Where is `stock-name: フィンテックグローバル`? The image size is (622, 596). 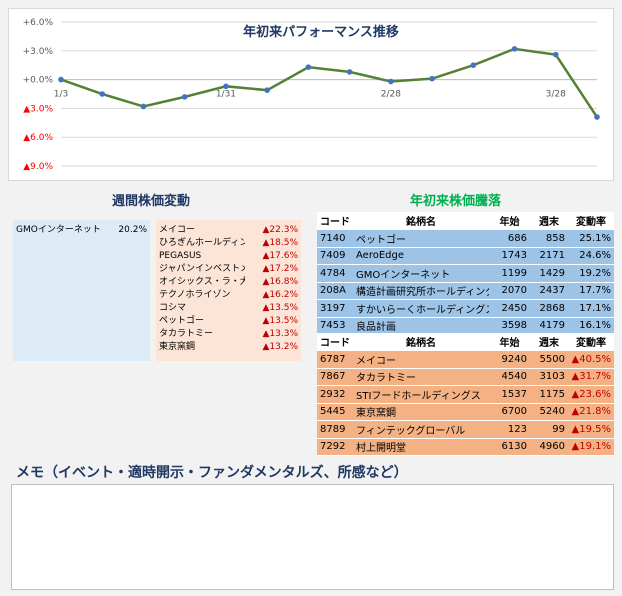 stock-name: フィンテックグローバル is located at coordinates (421, 429).